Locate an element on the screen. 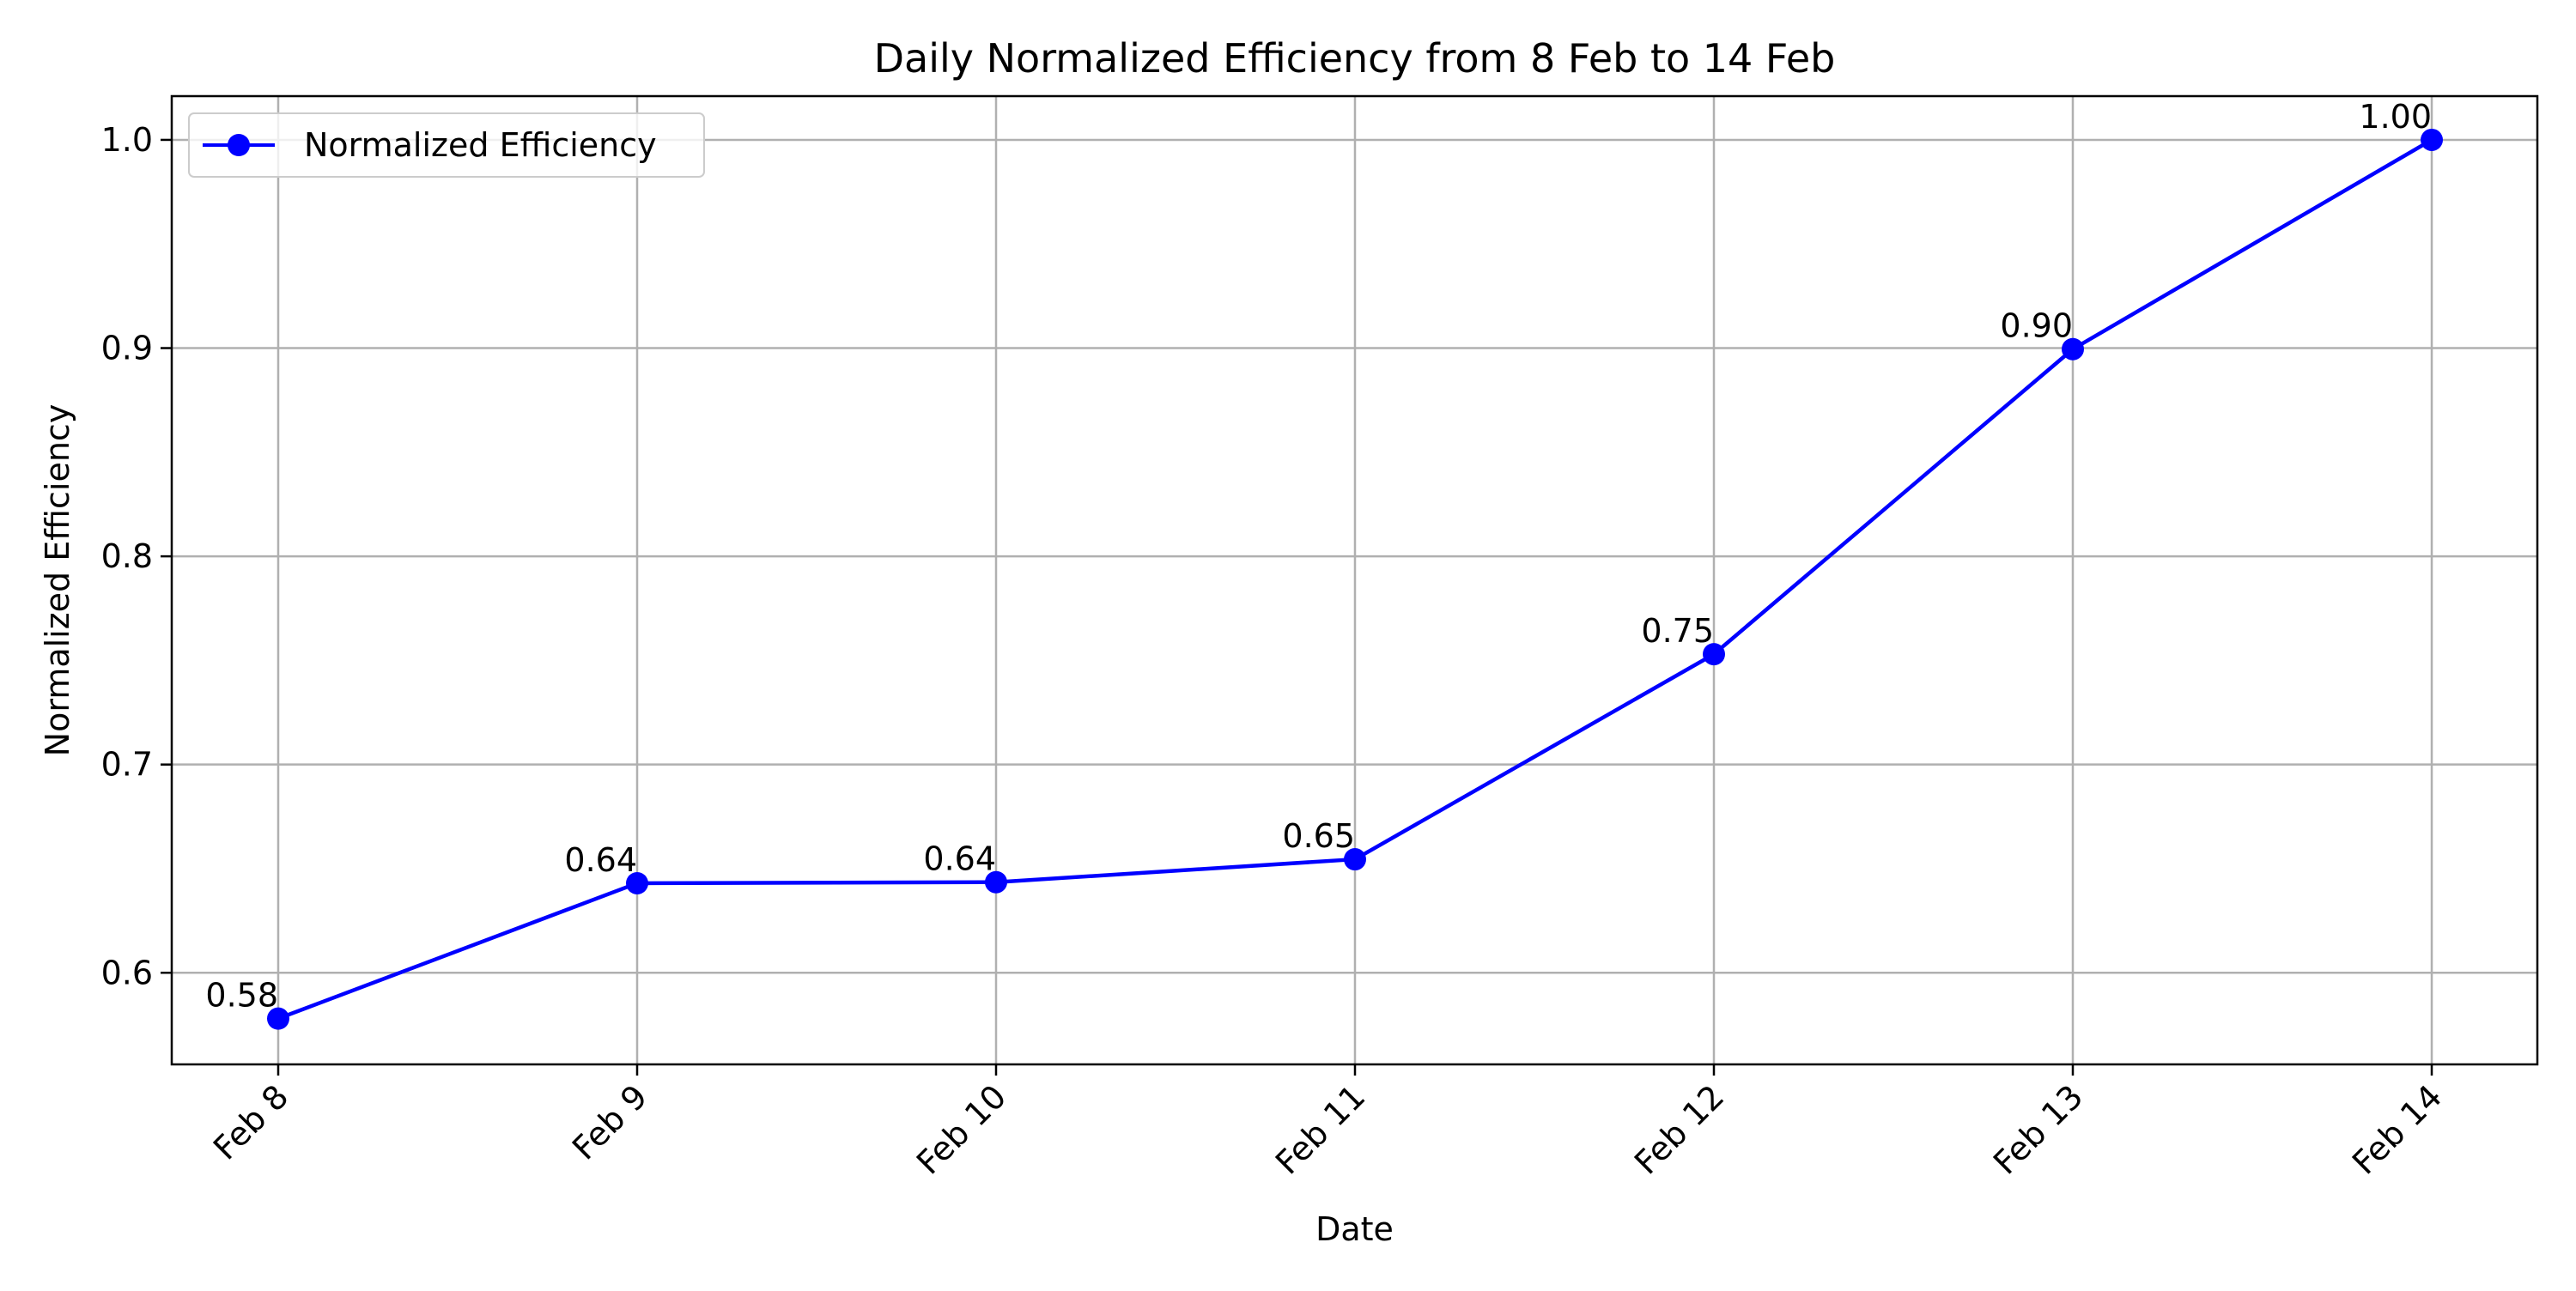 The image size is (2576, 1291). data-label: 1.00 is located at coordinates (2396, 117).